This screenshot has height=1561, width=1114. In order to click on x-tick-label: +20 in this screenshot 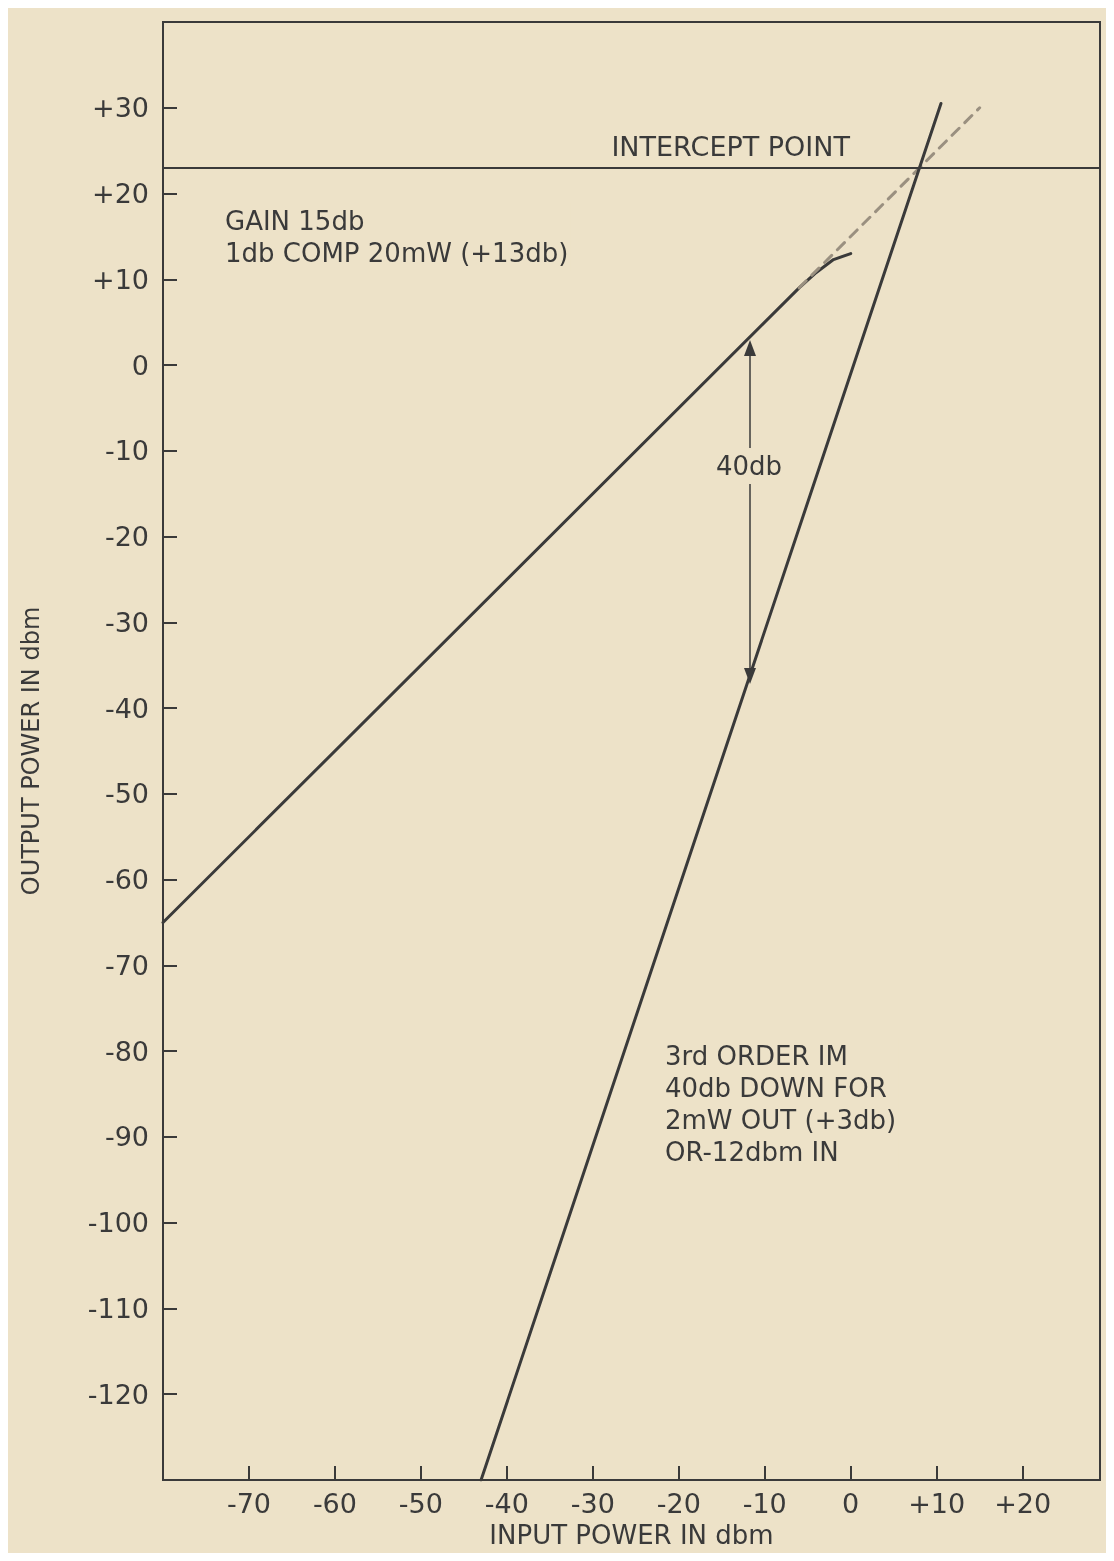, I will do `click(1023, 1503)`.